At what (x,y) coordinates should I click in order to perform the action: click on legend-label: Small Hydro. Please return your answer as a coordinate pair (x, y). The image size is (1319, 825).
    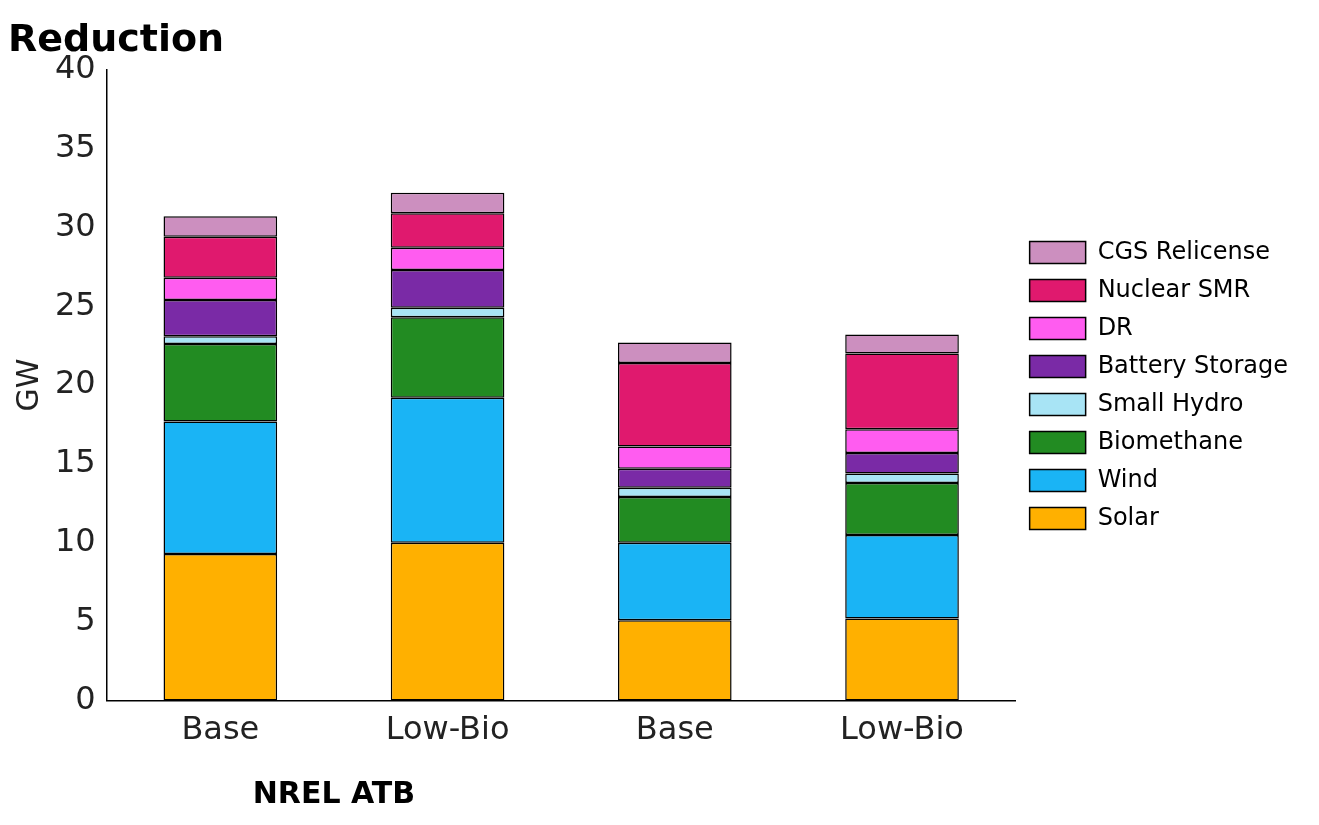
    Looking at the image, I should click on (1170, 402).